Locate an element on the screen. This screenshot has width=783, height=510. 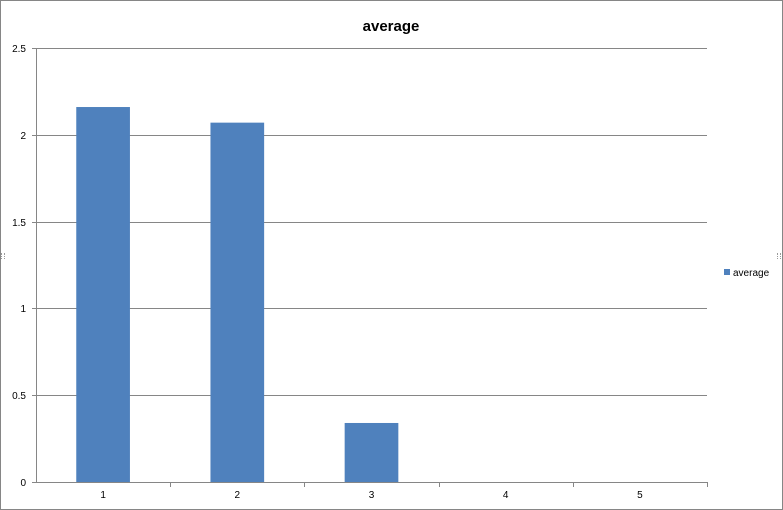
y-tick-label: 2 is located at coordinates (23, 136).